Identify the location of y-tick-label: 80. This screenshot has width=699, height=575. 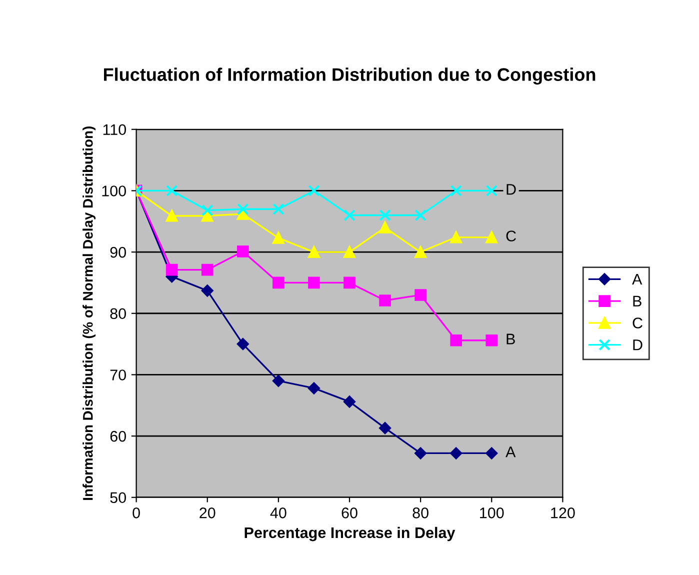
(118, 314).